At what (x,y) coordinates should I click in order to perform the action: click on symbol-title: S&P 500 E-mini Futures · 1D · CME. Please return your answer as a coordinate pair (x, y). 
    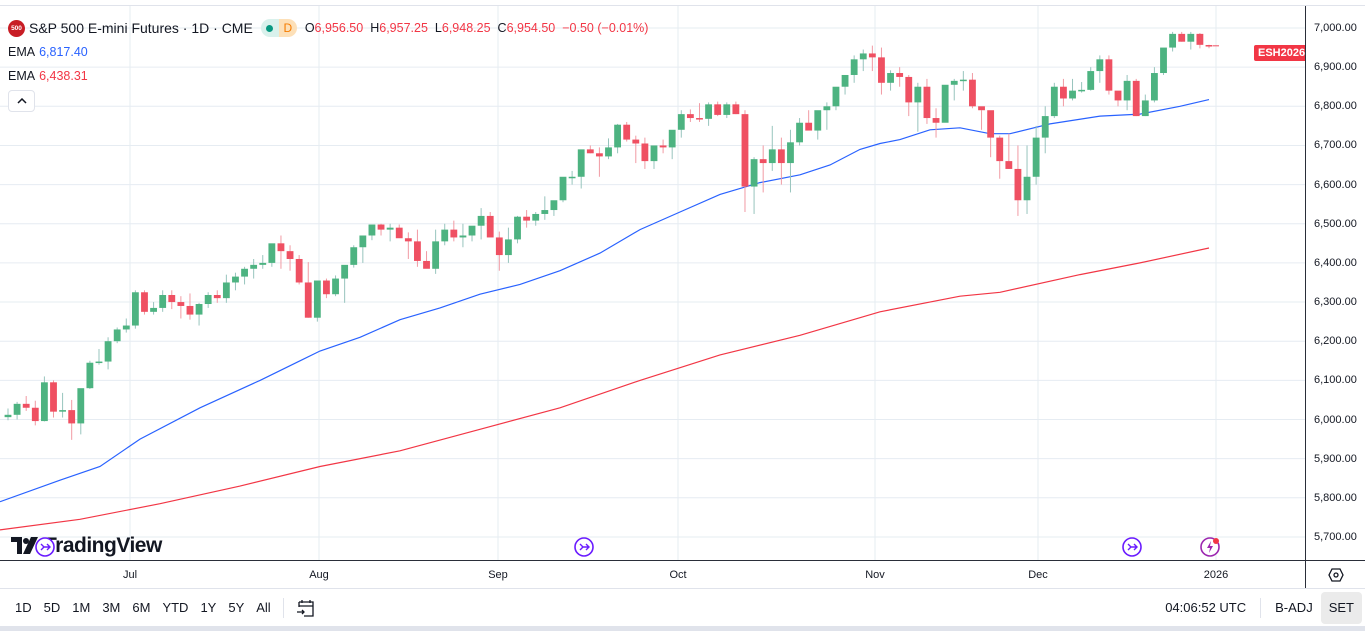
    Looking at the image, I should click on (141, 28).